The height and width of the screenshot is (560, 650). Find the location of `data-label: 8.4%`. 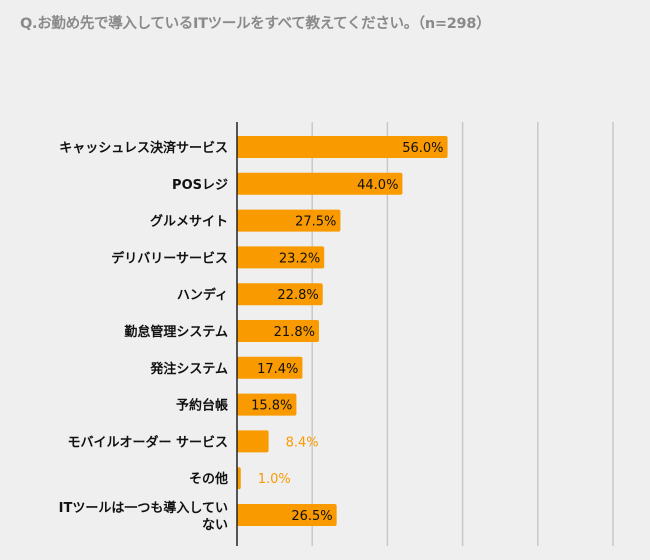

data-label: 8.4% is located at coordinates (302, 442).